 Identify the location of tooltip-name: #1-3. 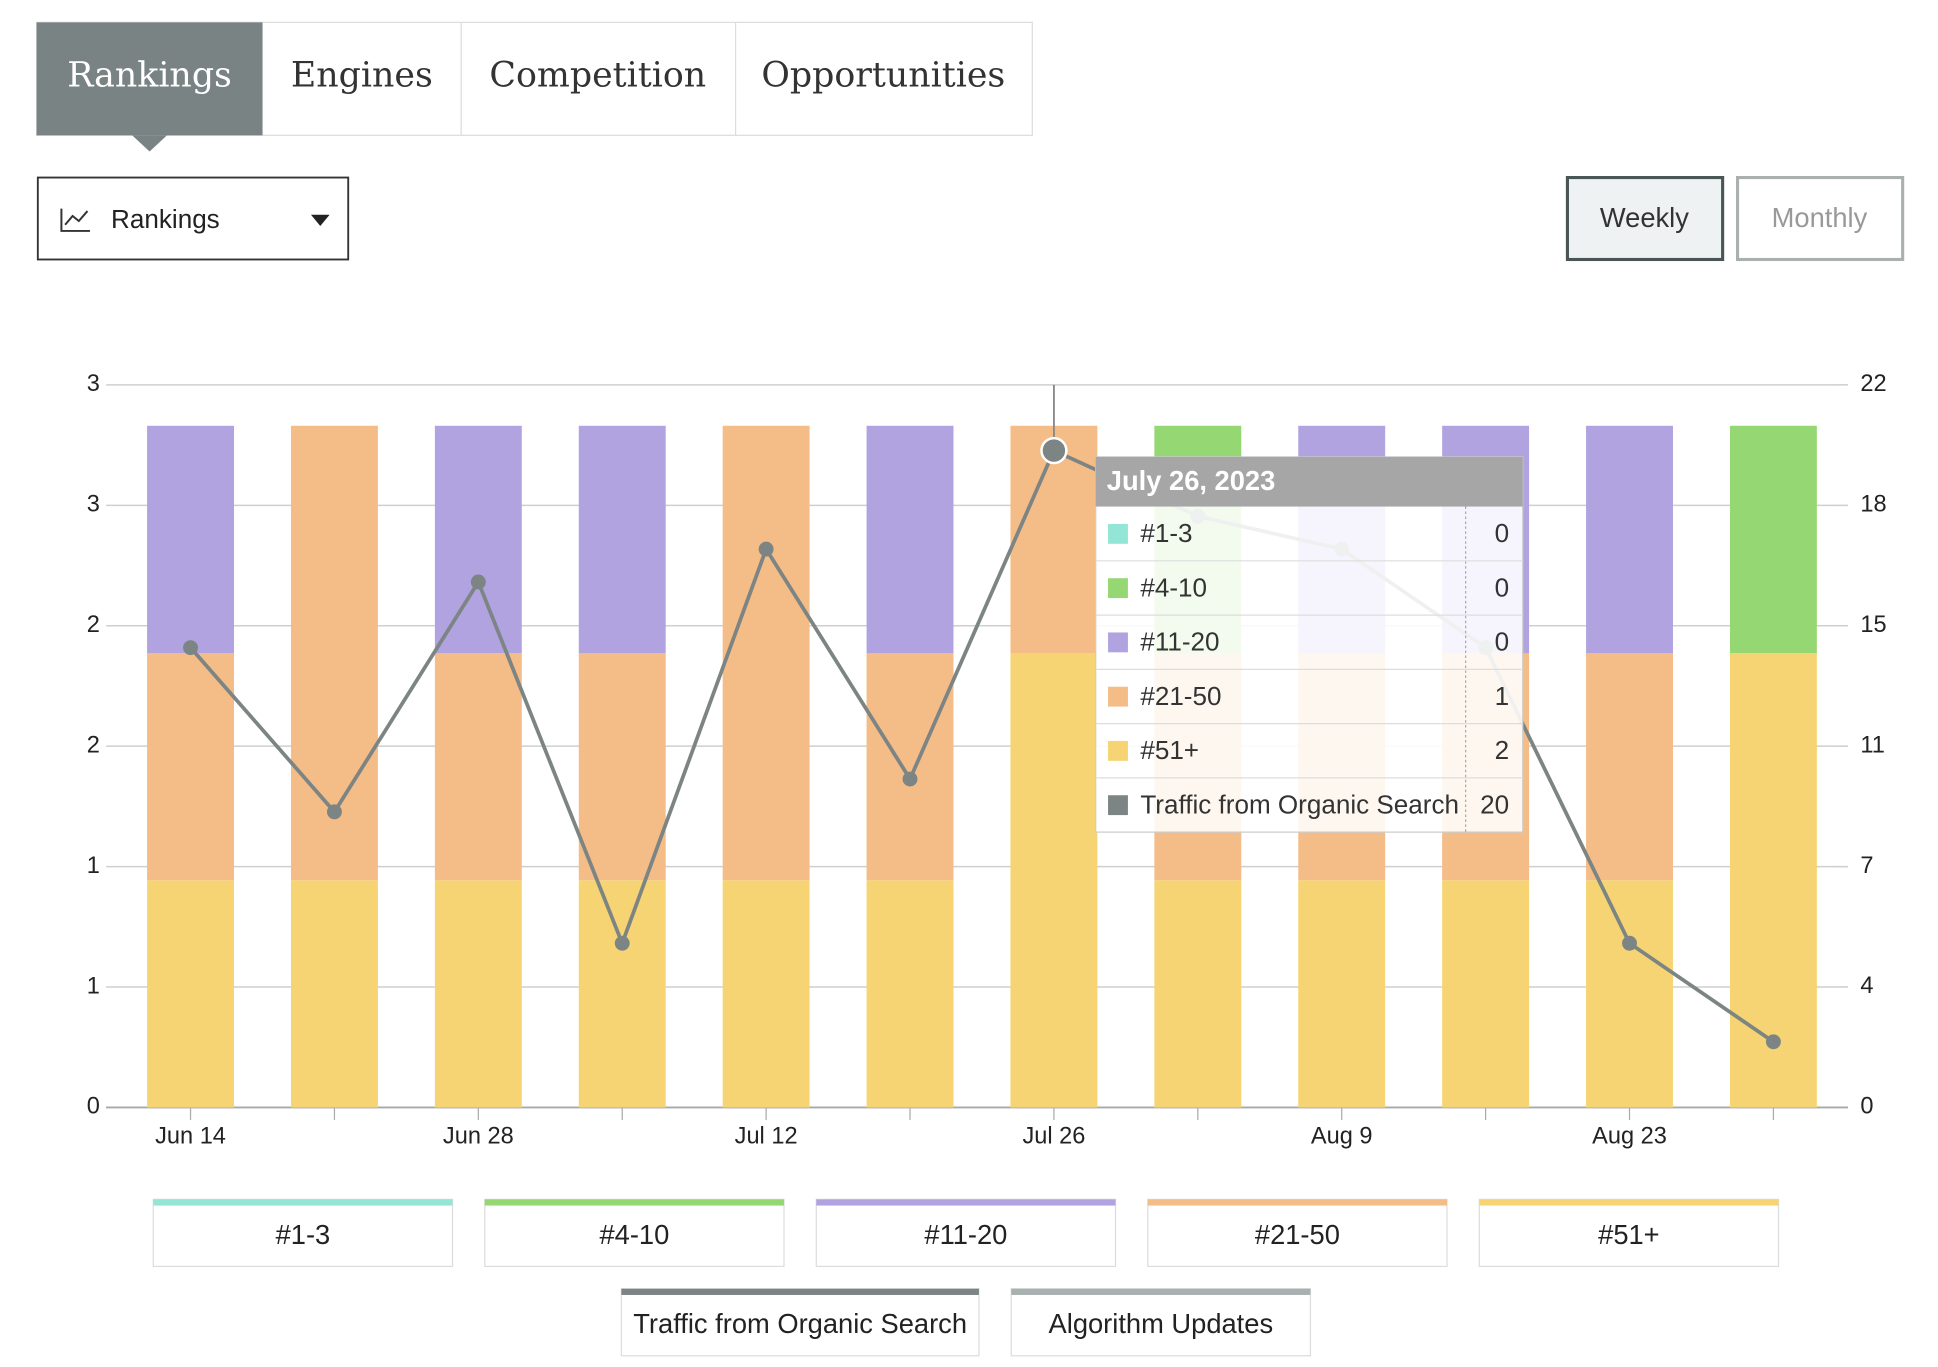
(1166, 533).